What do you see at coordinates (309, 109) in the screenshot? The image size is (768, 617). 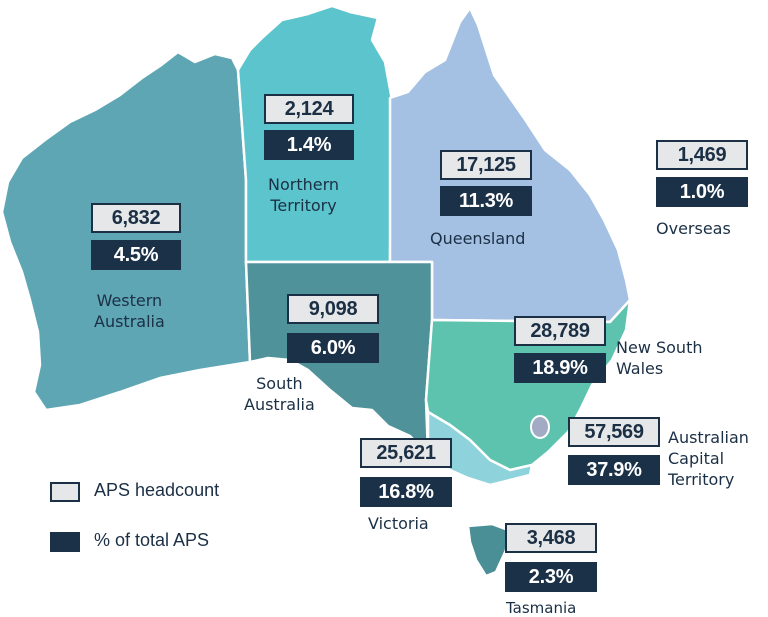 I see `nt-headcount-badge: 2,124` at bounding box center [309, 109].